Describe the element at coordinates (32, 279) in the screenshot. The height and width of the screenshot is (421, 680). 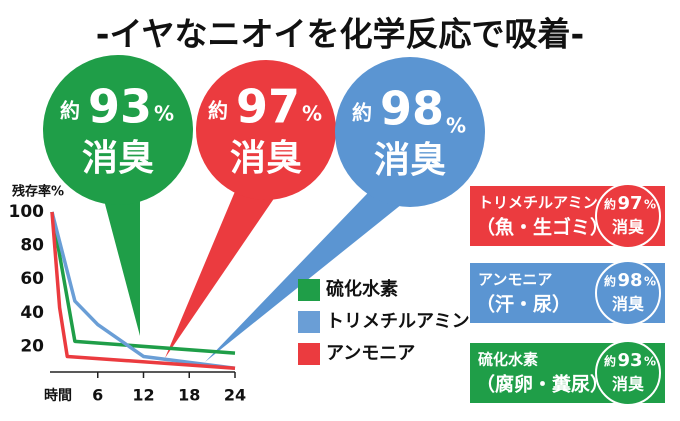
I see `y-tick-label: 60` at that location.